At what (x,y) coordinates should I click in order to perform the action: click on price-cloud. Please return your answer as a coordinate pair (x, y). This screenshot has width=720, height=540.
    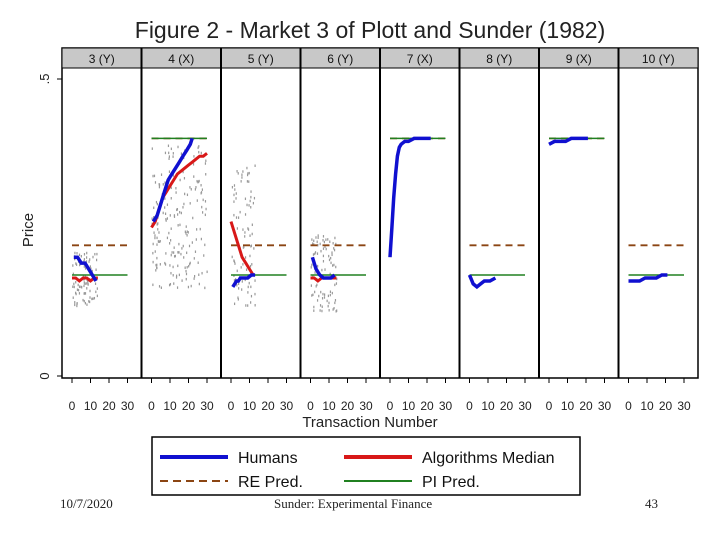
    Looking at the image, I should click on (179, 217).